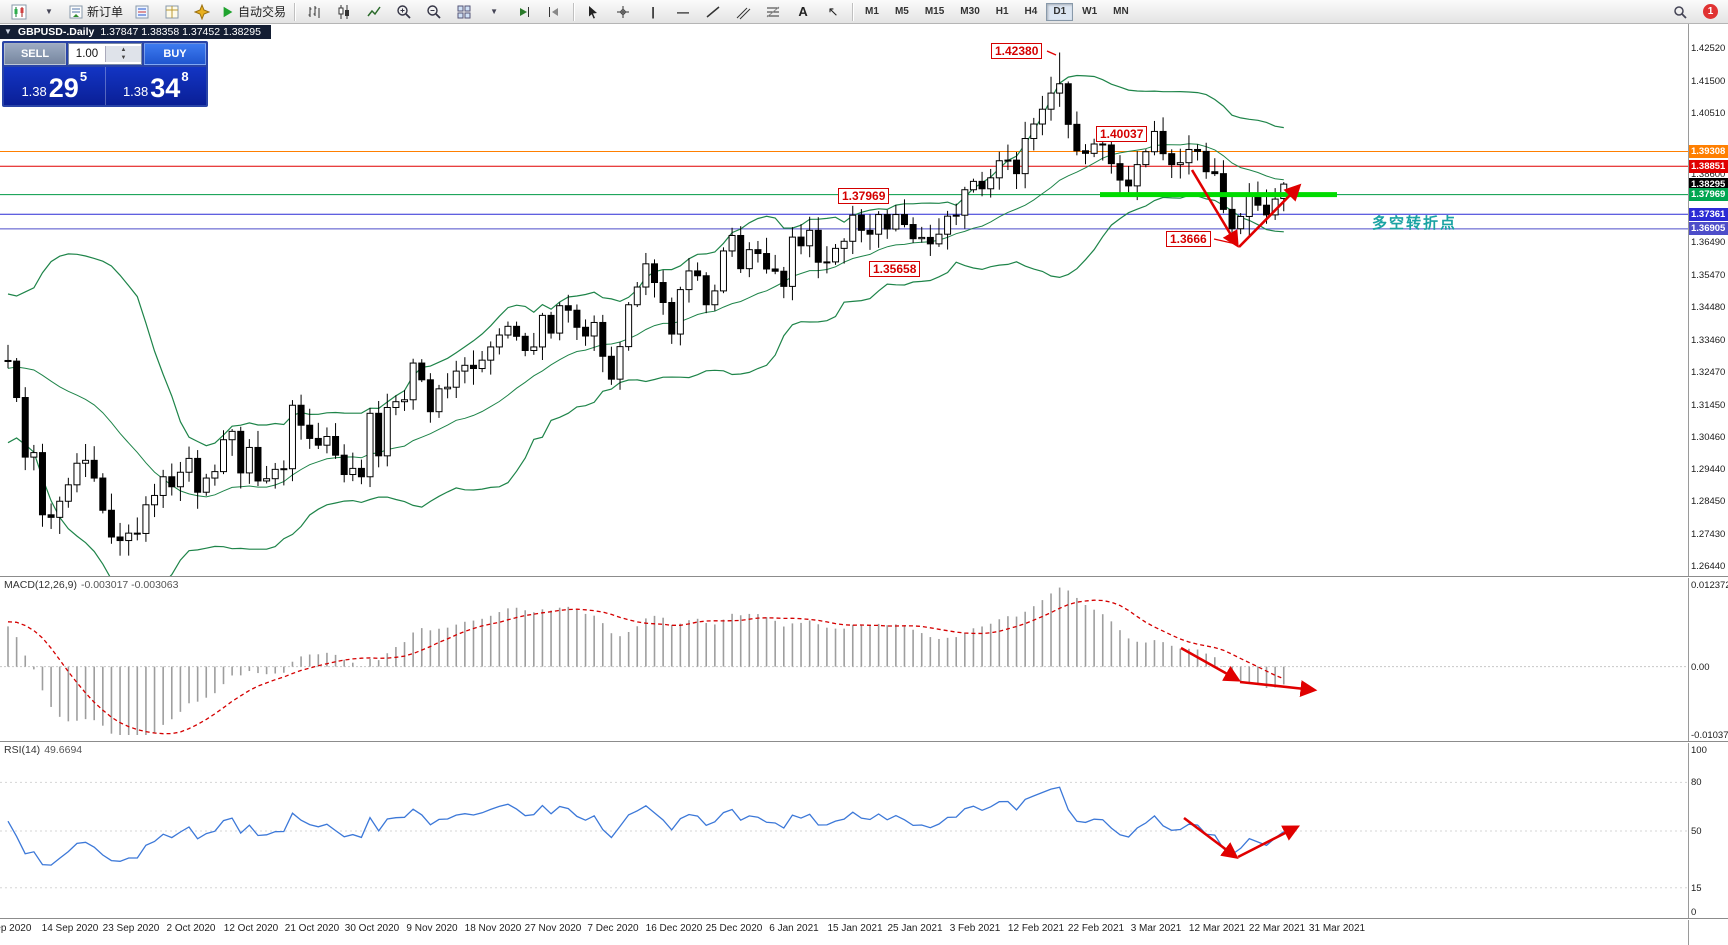  I want to click on trend-arrow, so click(1214, 208).